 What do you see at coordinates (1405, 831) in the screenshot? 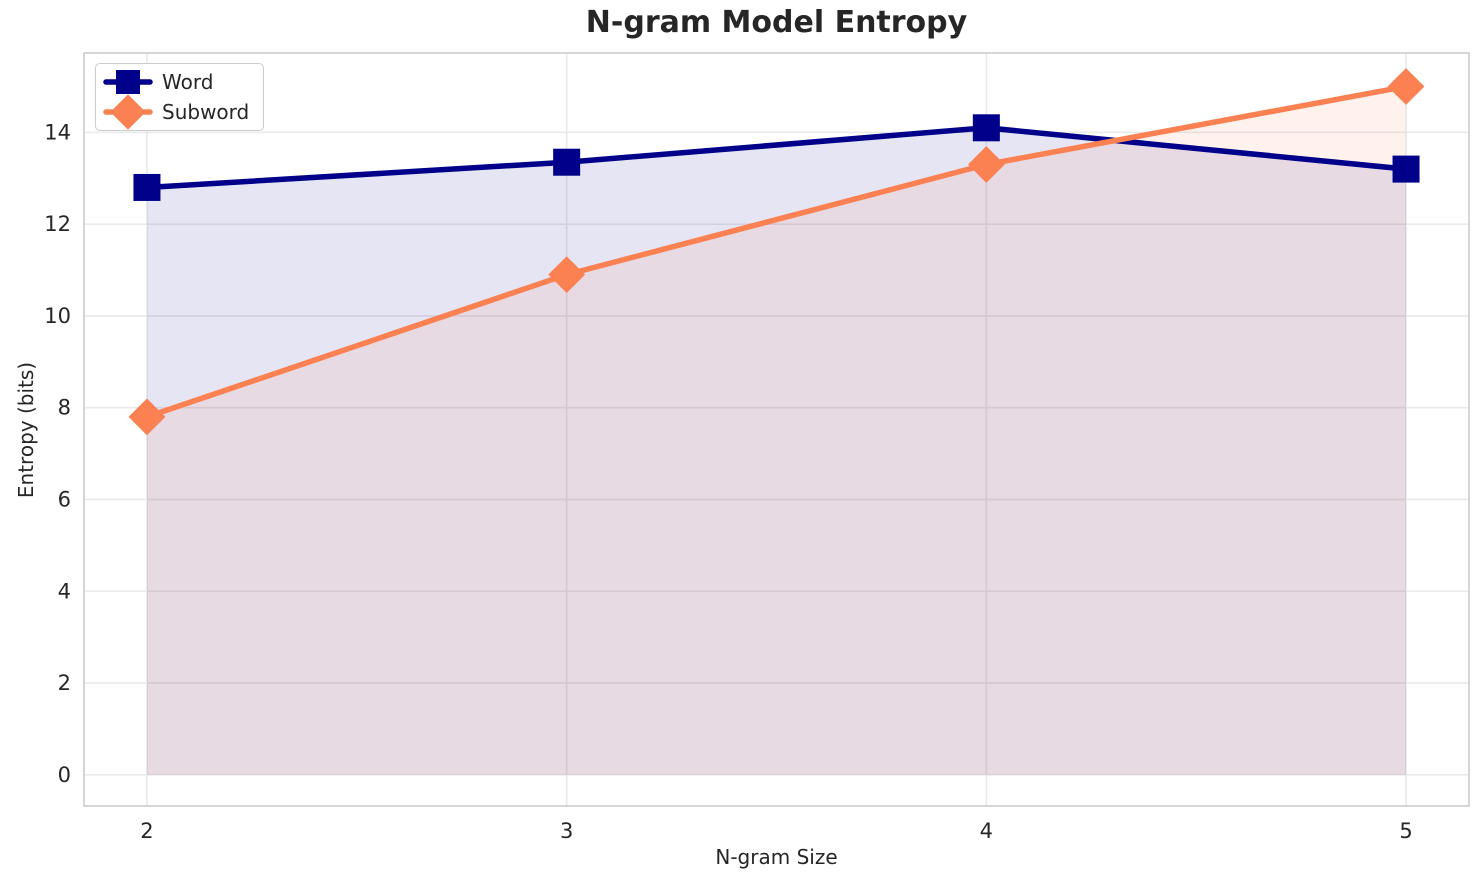
I see `svg-text: 5` at bounding box center [1405, 831].